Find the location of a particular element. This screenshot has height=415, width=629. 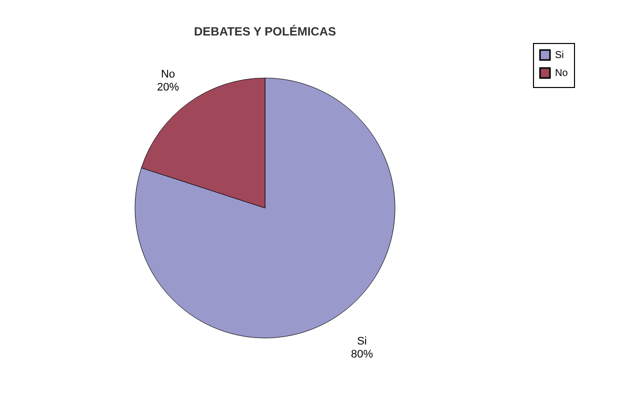

slice-label: Si is located at coordinates (362, 341).